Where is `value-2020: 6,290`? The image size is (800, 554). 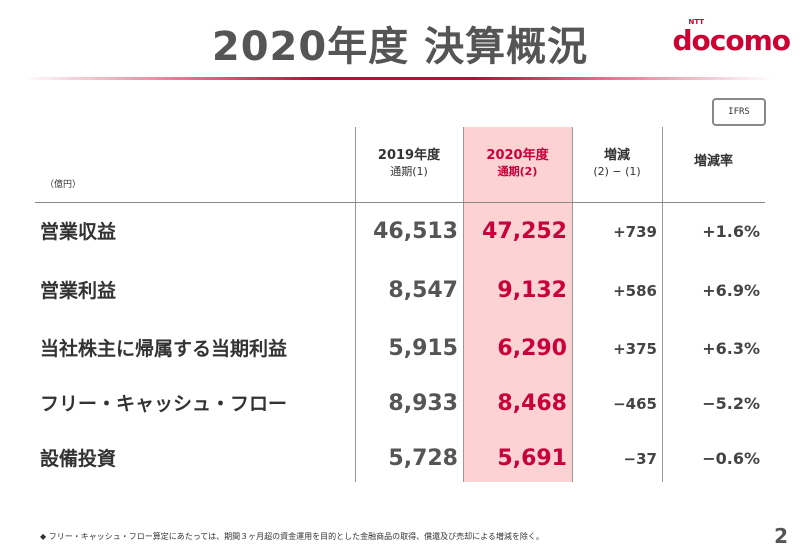 value-2020: 6,290 is located at coordinates (532, 348).